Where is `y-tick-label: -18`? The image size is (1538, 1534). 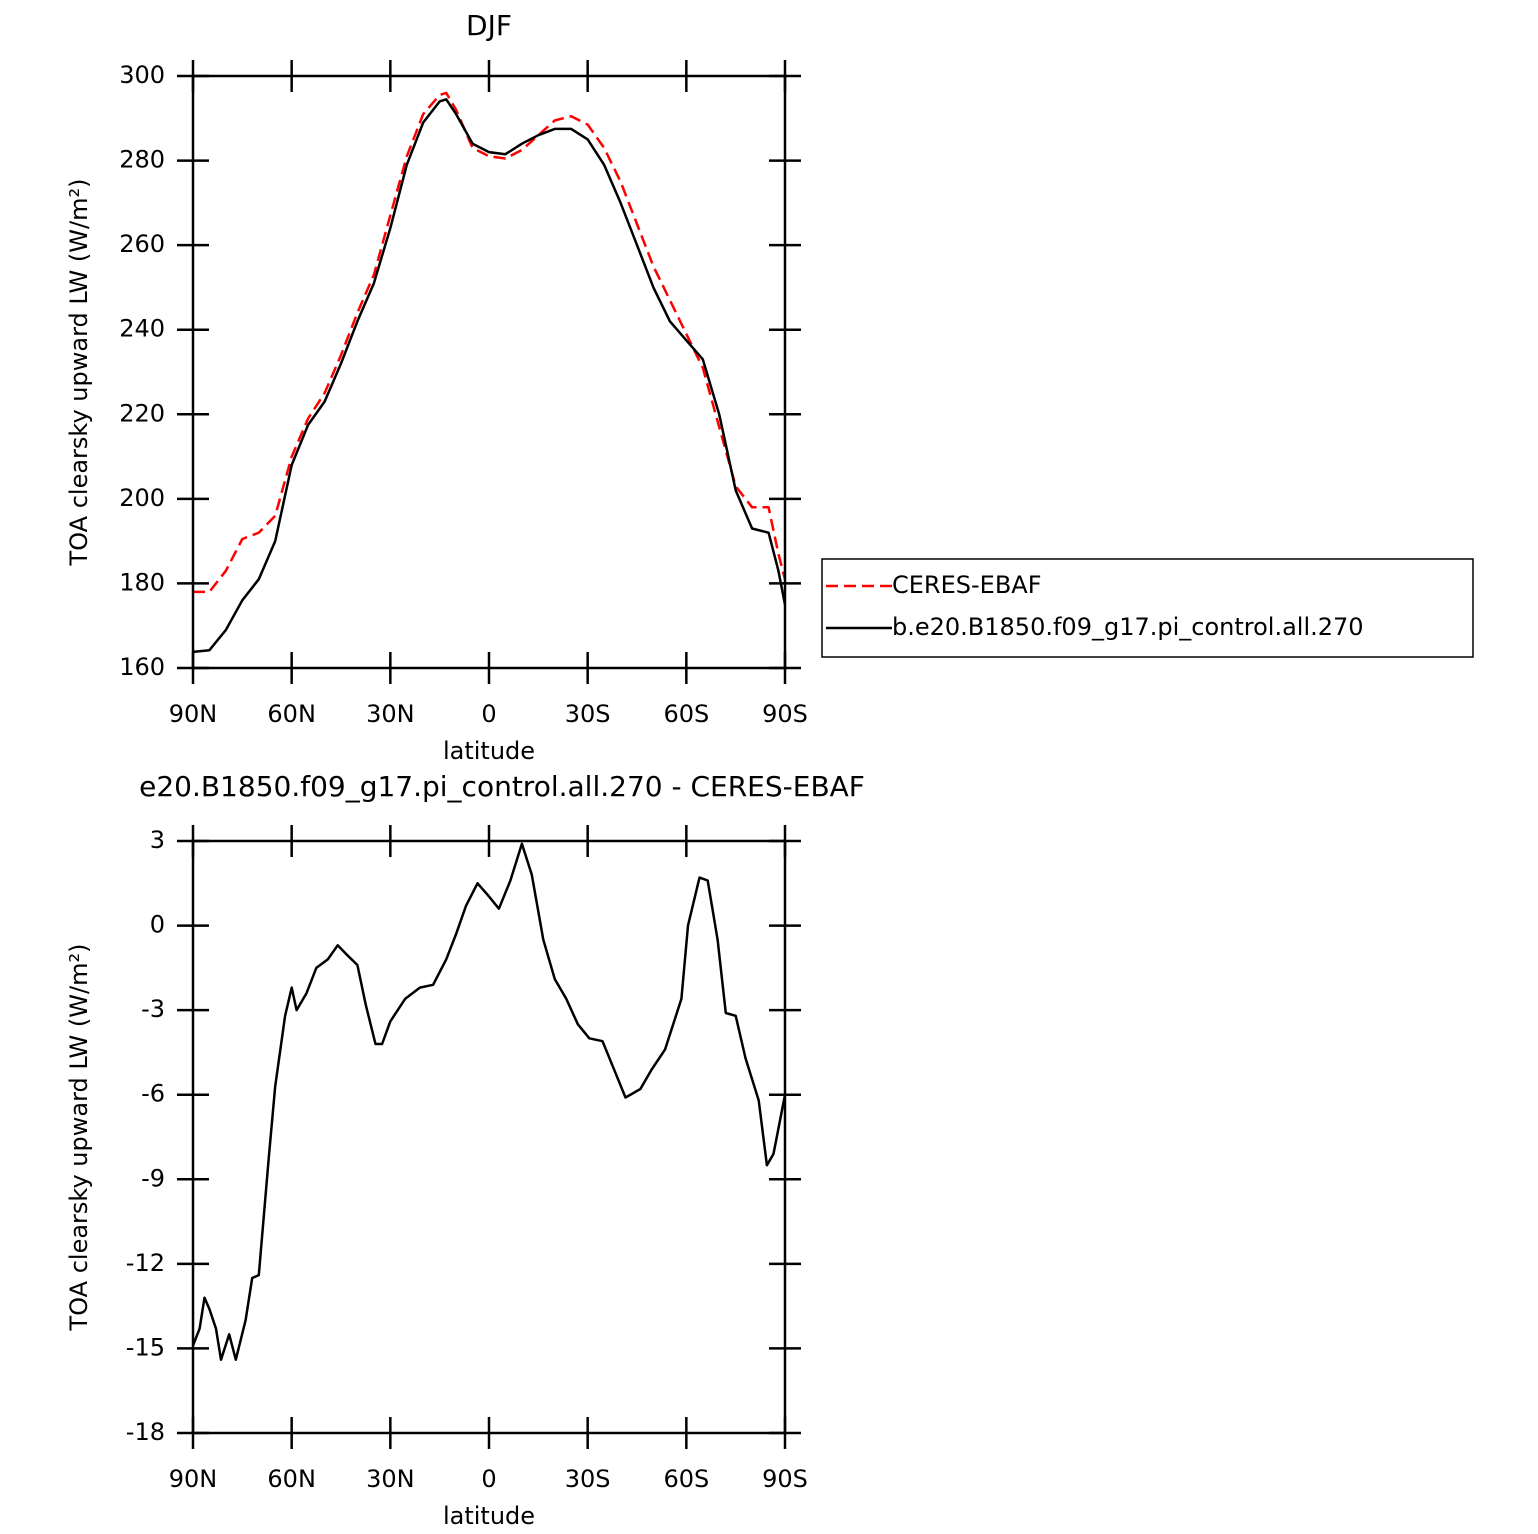 y-tick-label: -18 is located at coordinates (145, 1432).